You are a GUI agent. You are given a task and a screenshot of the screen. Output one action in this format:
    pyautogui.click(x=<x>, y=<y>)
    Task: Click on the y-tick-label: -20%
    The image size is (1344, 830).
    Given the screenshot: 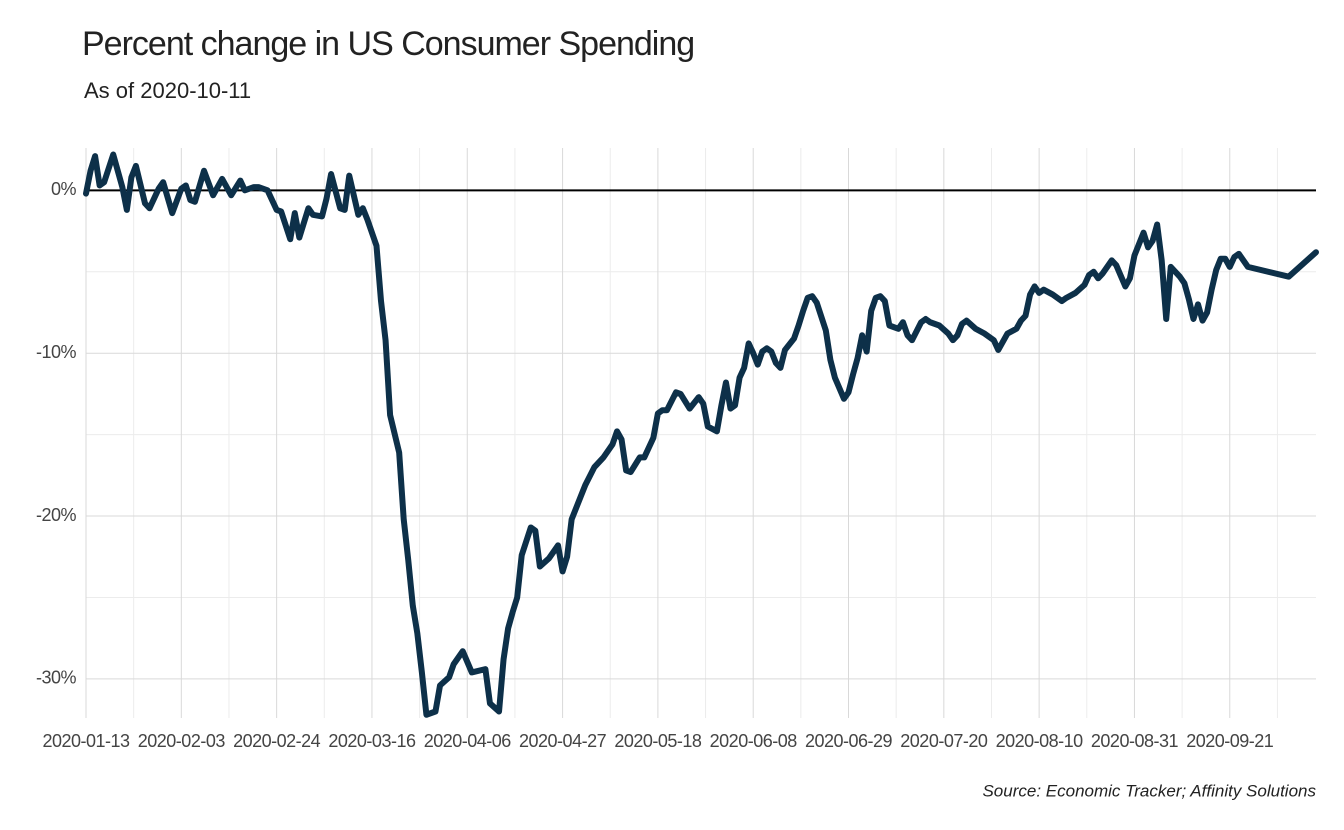 What is the action you would take?
    pyautogui.click(x=56, y=515)
    